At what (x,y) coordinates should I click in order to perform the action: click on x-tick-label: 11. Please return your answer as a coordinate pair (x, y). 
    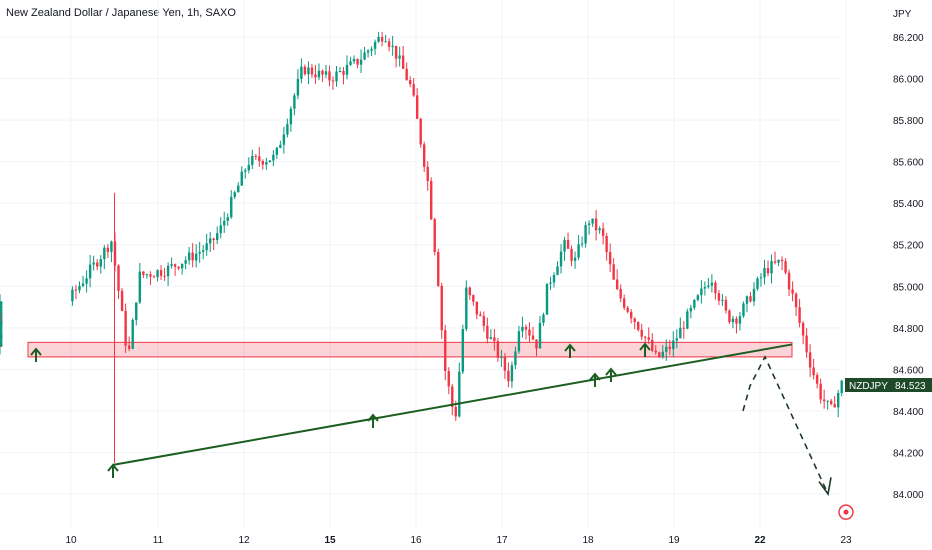
    Looking at the image, I should click on (158, 540).